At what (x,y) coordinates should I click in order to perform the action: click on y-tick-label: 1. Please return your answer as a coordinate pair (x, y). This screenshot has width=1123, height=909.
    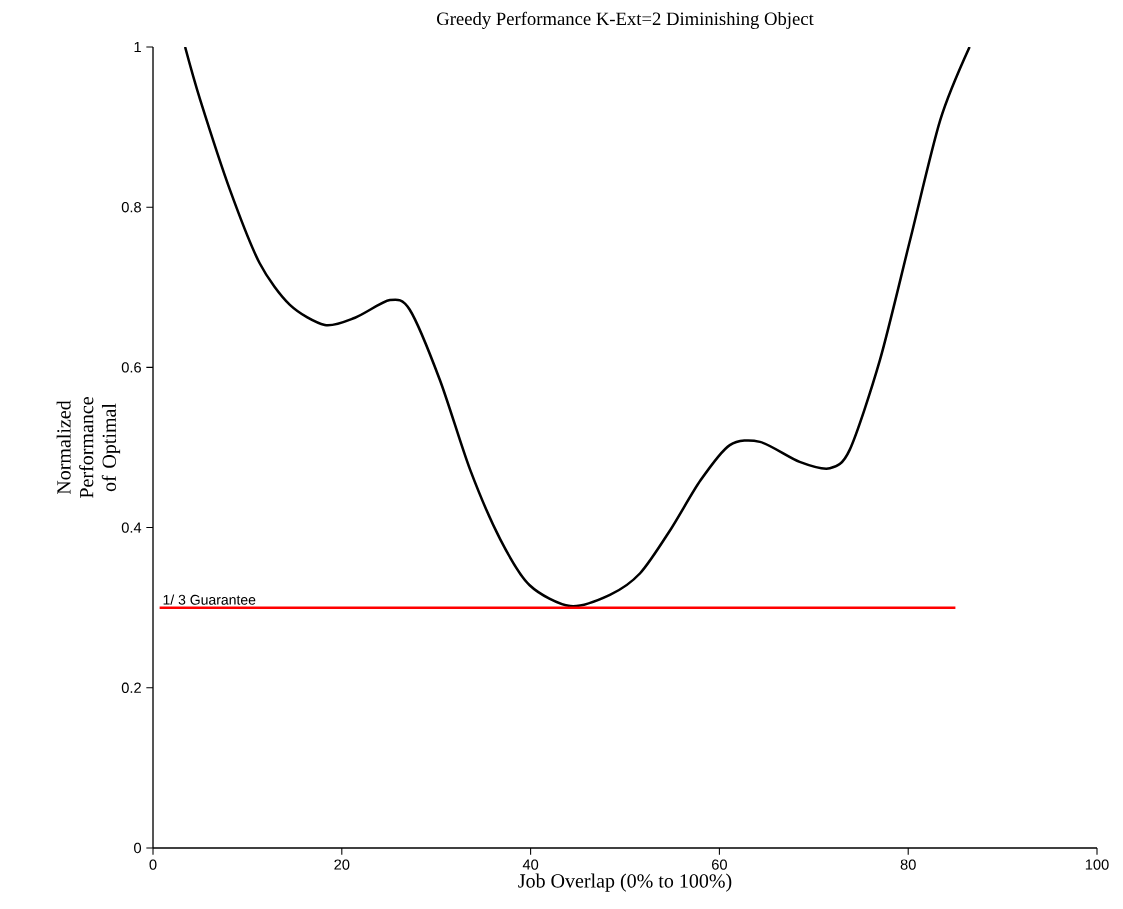
    Looking at the image, I should click on (137, 47).